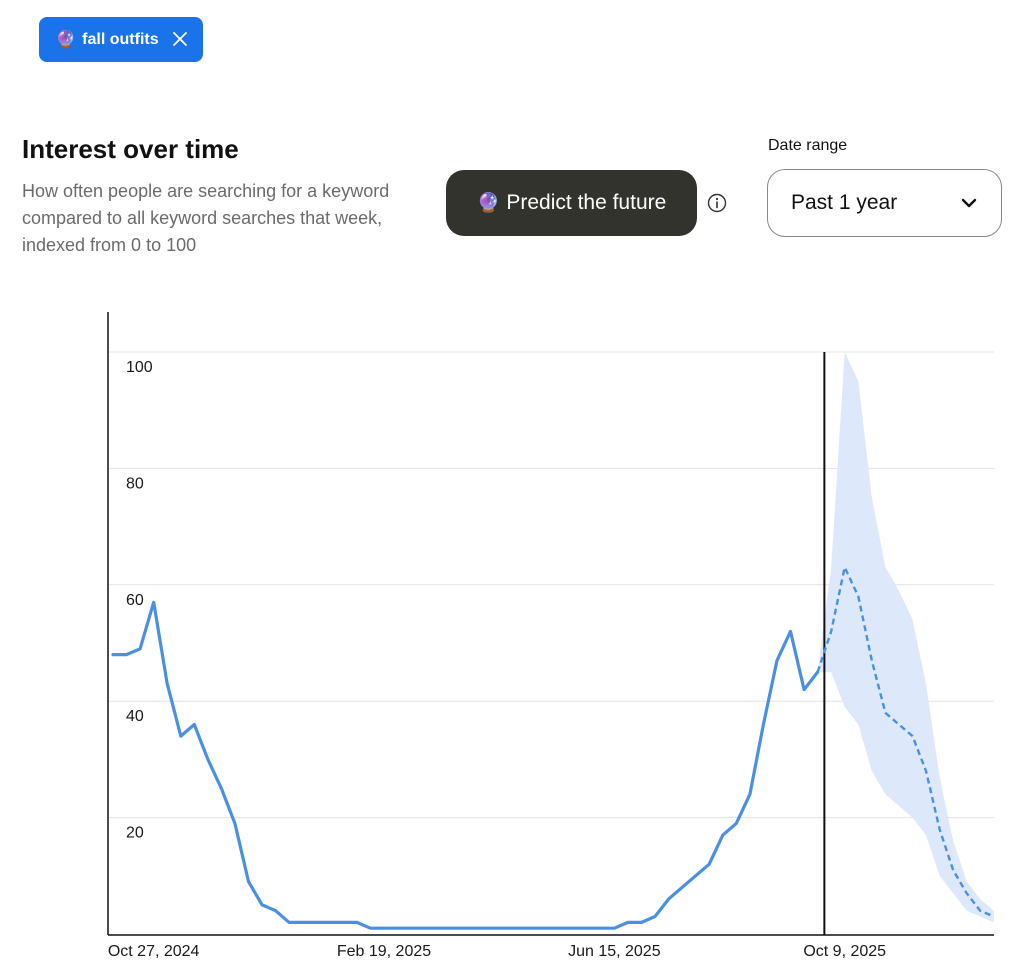 The width and height of the screenshot is (1024, 972). What do you see at coordinates (130, 149) in the screenshot?
I see `section-title: Interest over time` at bounding box center [130, 149].